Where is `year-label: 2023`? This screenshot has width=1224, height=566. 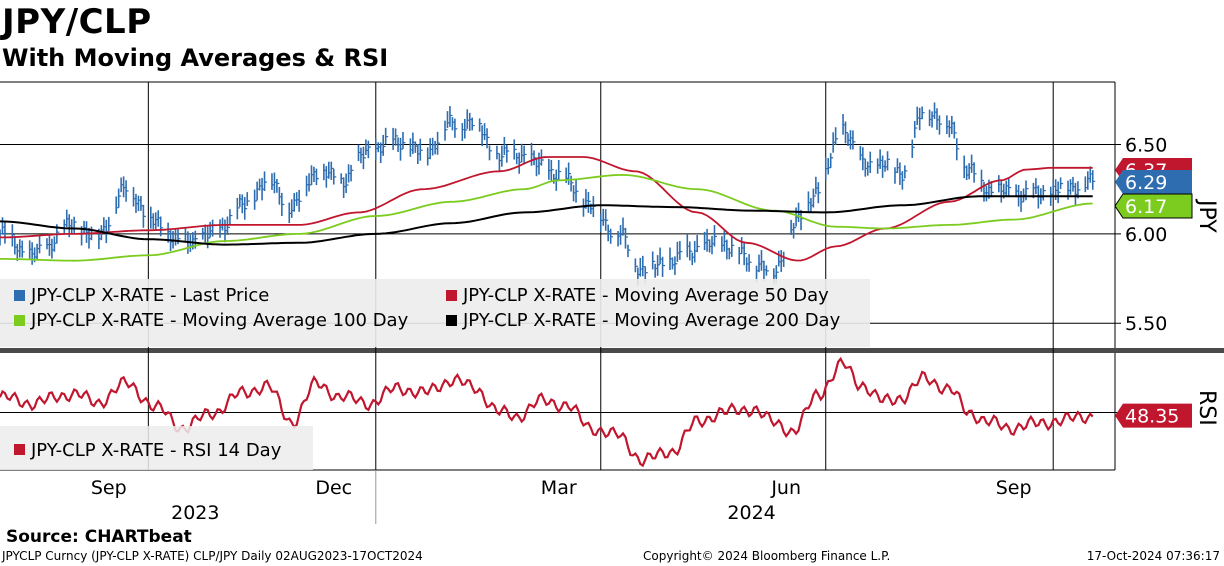
year-label: 2023 is located at coordinates (195, 513).